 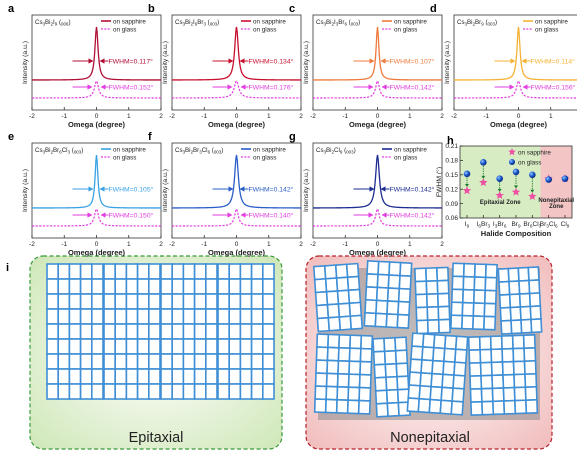 I want to click on panel-label: b, so click(x=151, y=9).